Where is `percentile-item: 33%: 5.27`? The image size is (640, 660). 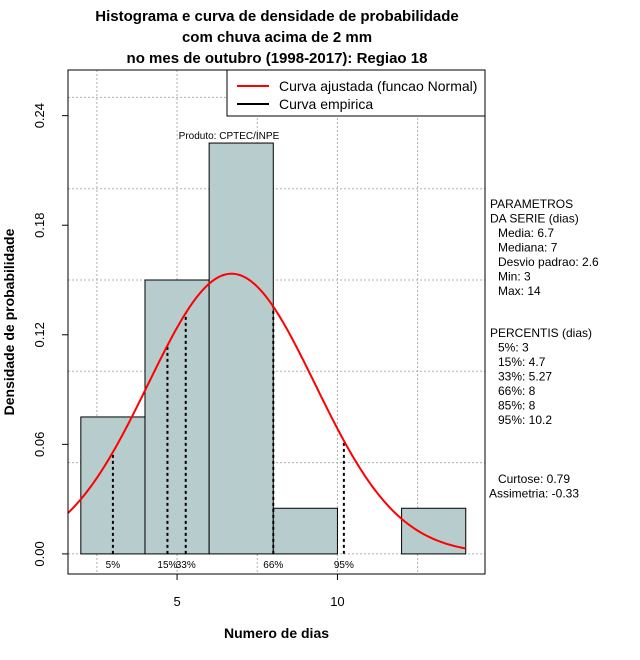 percentile-item: 33%: 5.27 is located at coordinates (525, 377).